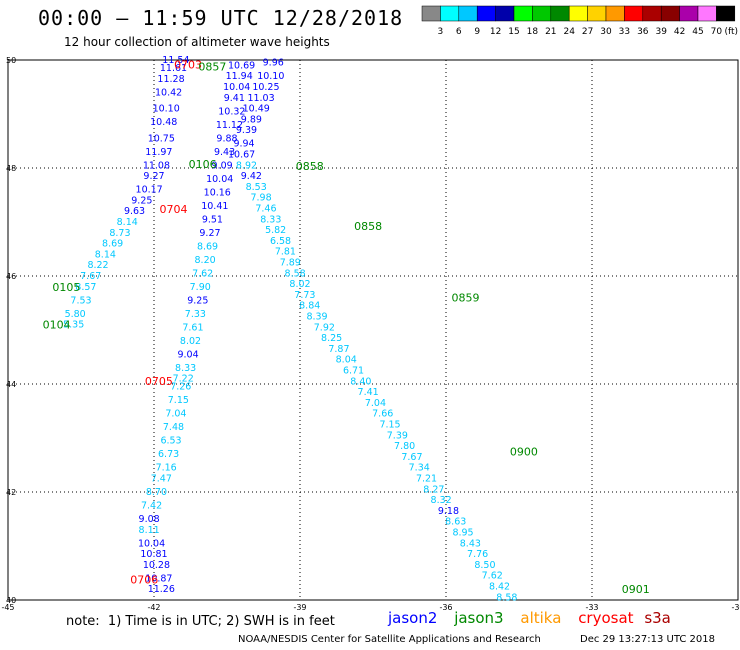  Describe the element at coordinates (256, 109) in the screenshot. I see `swh-value-label: 10.49` at that location.